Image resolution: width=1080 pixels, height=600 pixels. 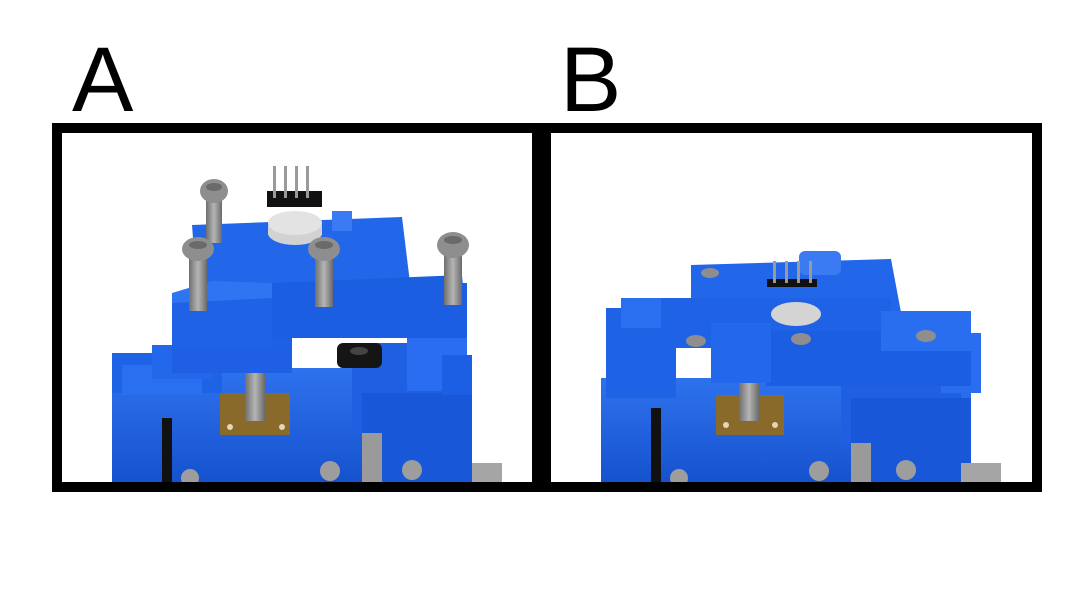 What do you see at coordinates (214, 211) in the screenshot?
I see `screw-back-left` at bounding box center [214, 211].